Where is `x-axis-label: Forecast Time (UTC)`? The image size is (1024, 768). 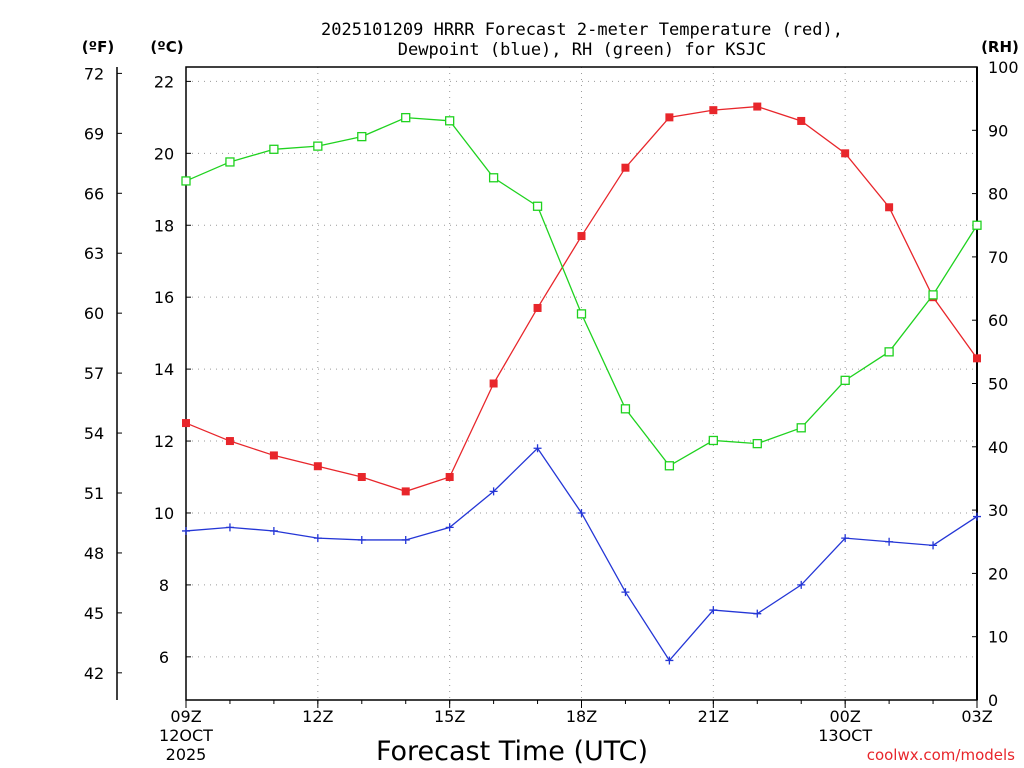 x-axis-label: Forecast Time (UTC) is located at coordinates (512, 751).